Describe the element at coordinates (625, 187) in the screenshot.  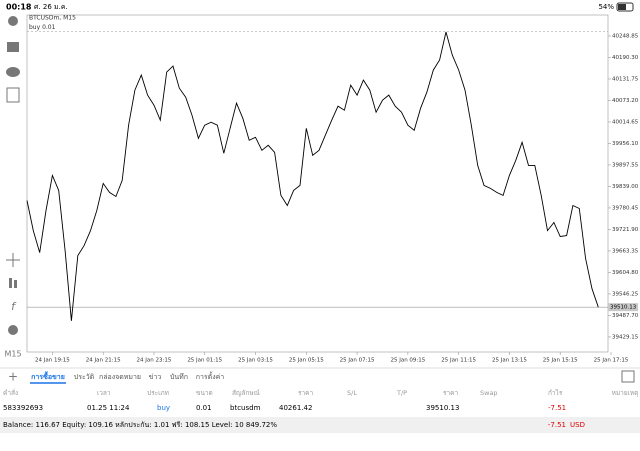
I see `y-tick-label: 39839.00` at that location.